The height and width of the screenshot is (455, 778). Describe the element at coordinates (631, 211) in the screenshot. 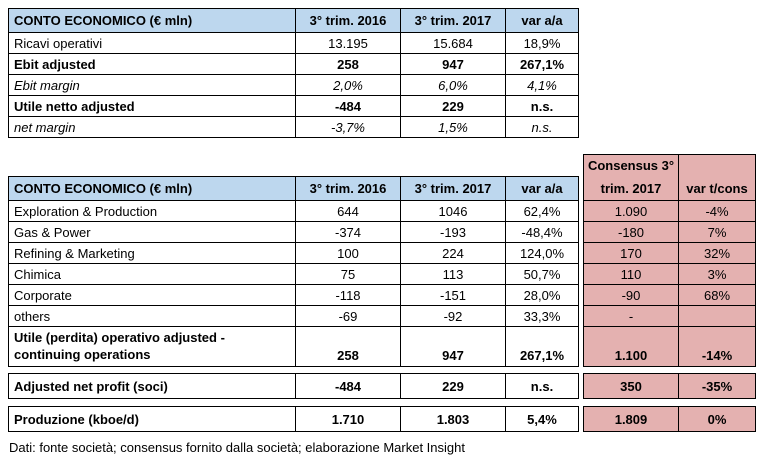

I see `cell-consensus: 1.090` at that location.